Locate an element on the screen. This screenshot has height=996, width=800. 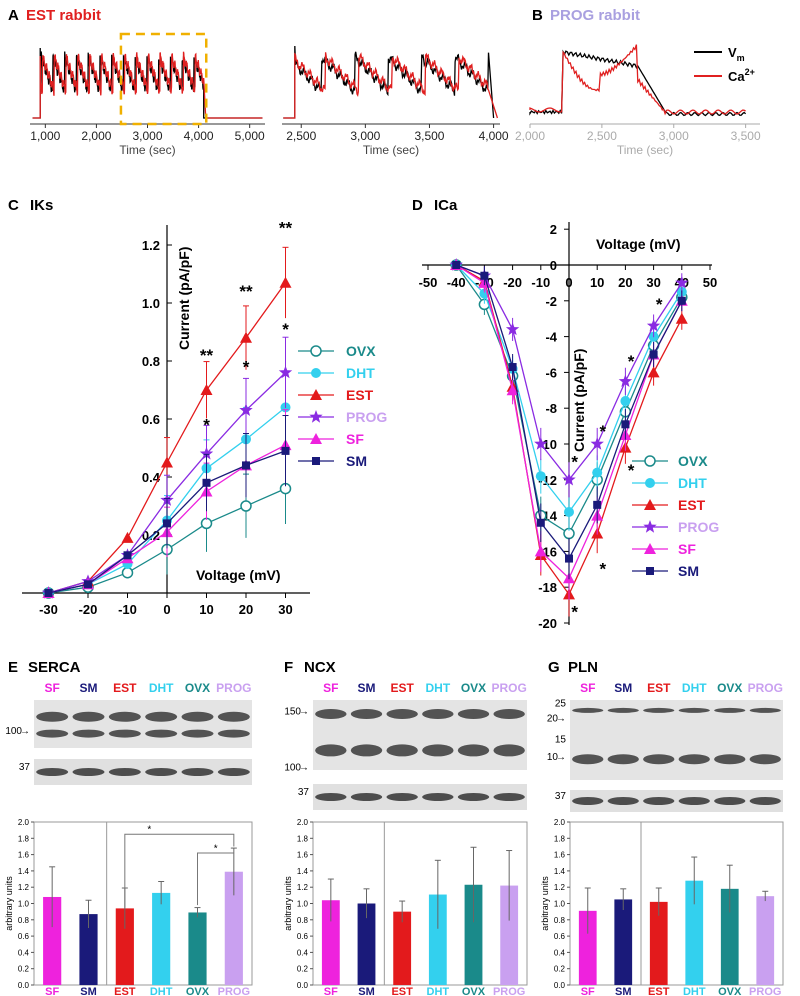
bar-y-tick-label: 2.0 is located at coordinates (24, 822).